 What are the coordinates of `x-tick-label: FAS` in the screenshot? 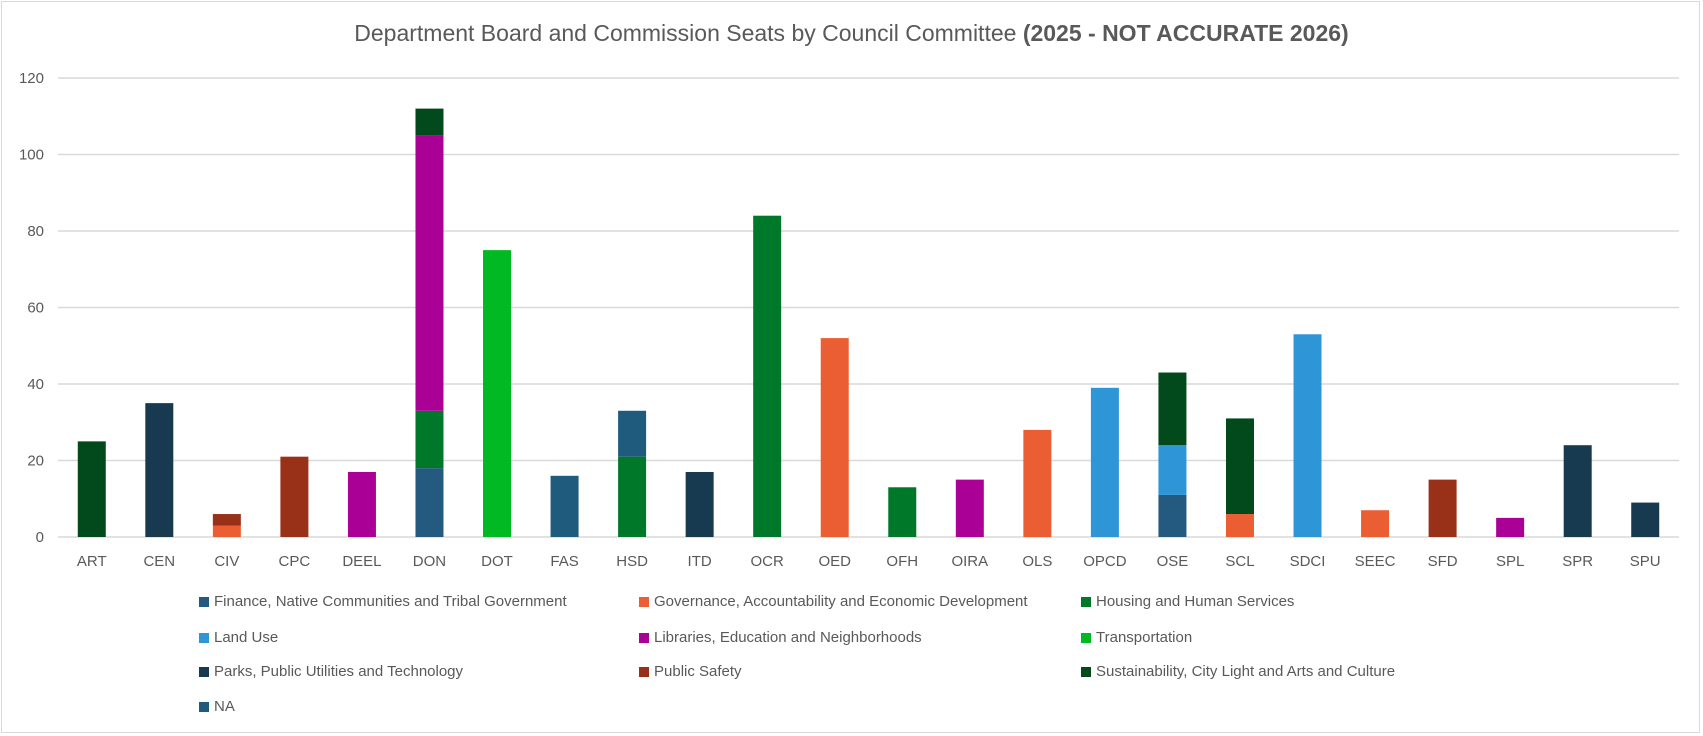 It's located at (564, 561).